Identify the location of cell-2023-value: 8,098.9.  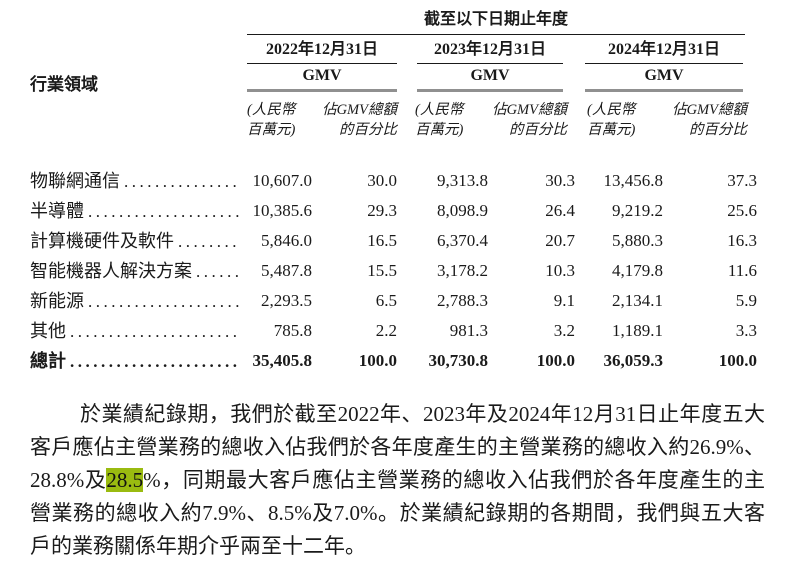
(462, 210).